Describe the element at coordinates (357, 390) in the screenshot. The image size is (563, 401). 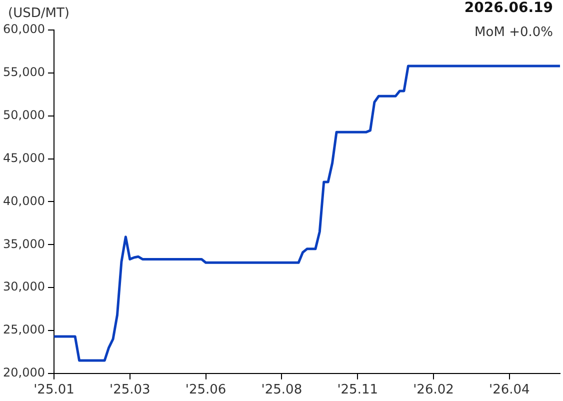
I see `x-tick-label: '25.11` at that location.